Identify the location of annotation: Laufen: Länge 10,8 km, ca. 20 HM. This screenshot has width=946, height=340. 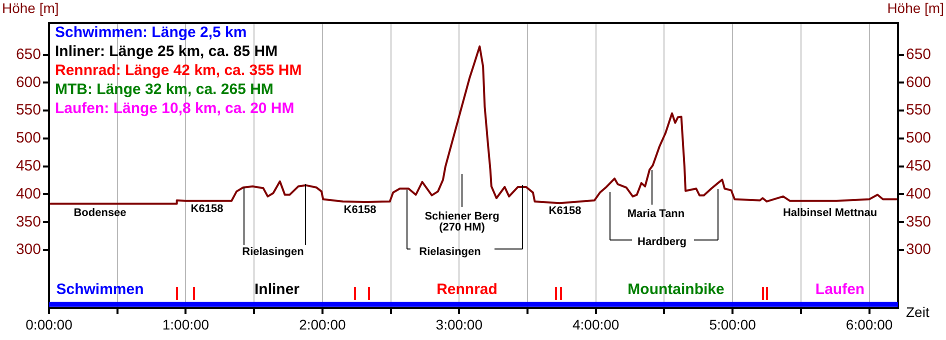
(174, 109).